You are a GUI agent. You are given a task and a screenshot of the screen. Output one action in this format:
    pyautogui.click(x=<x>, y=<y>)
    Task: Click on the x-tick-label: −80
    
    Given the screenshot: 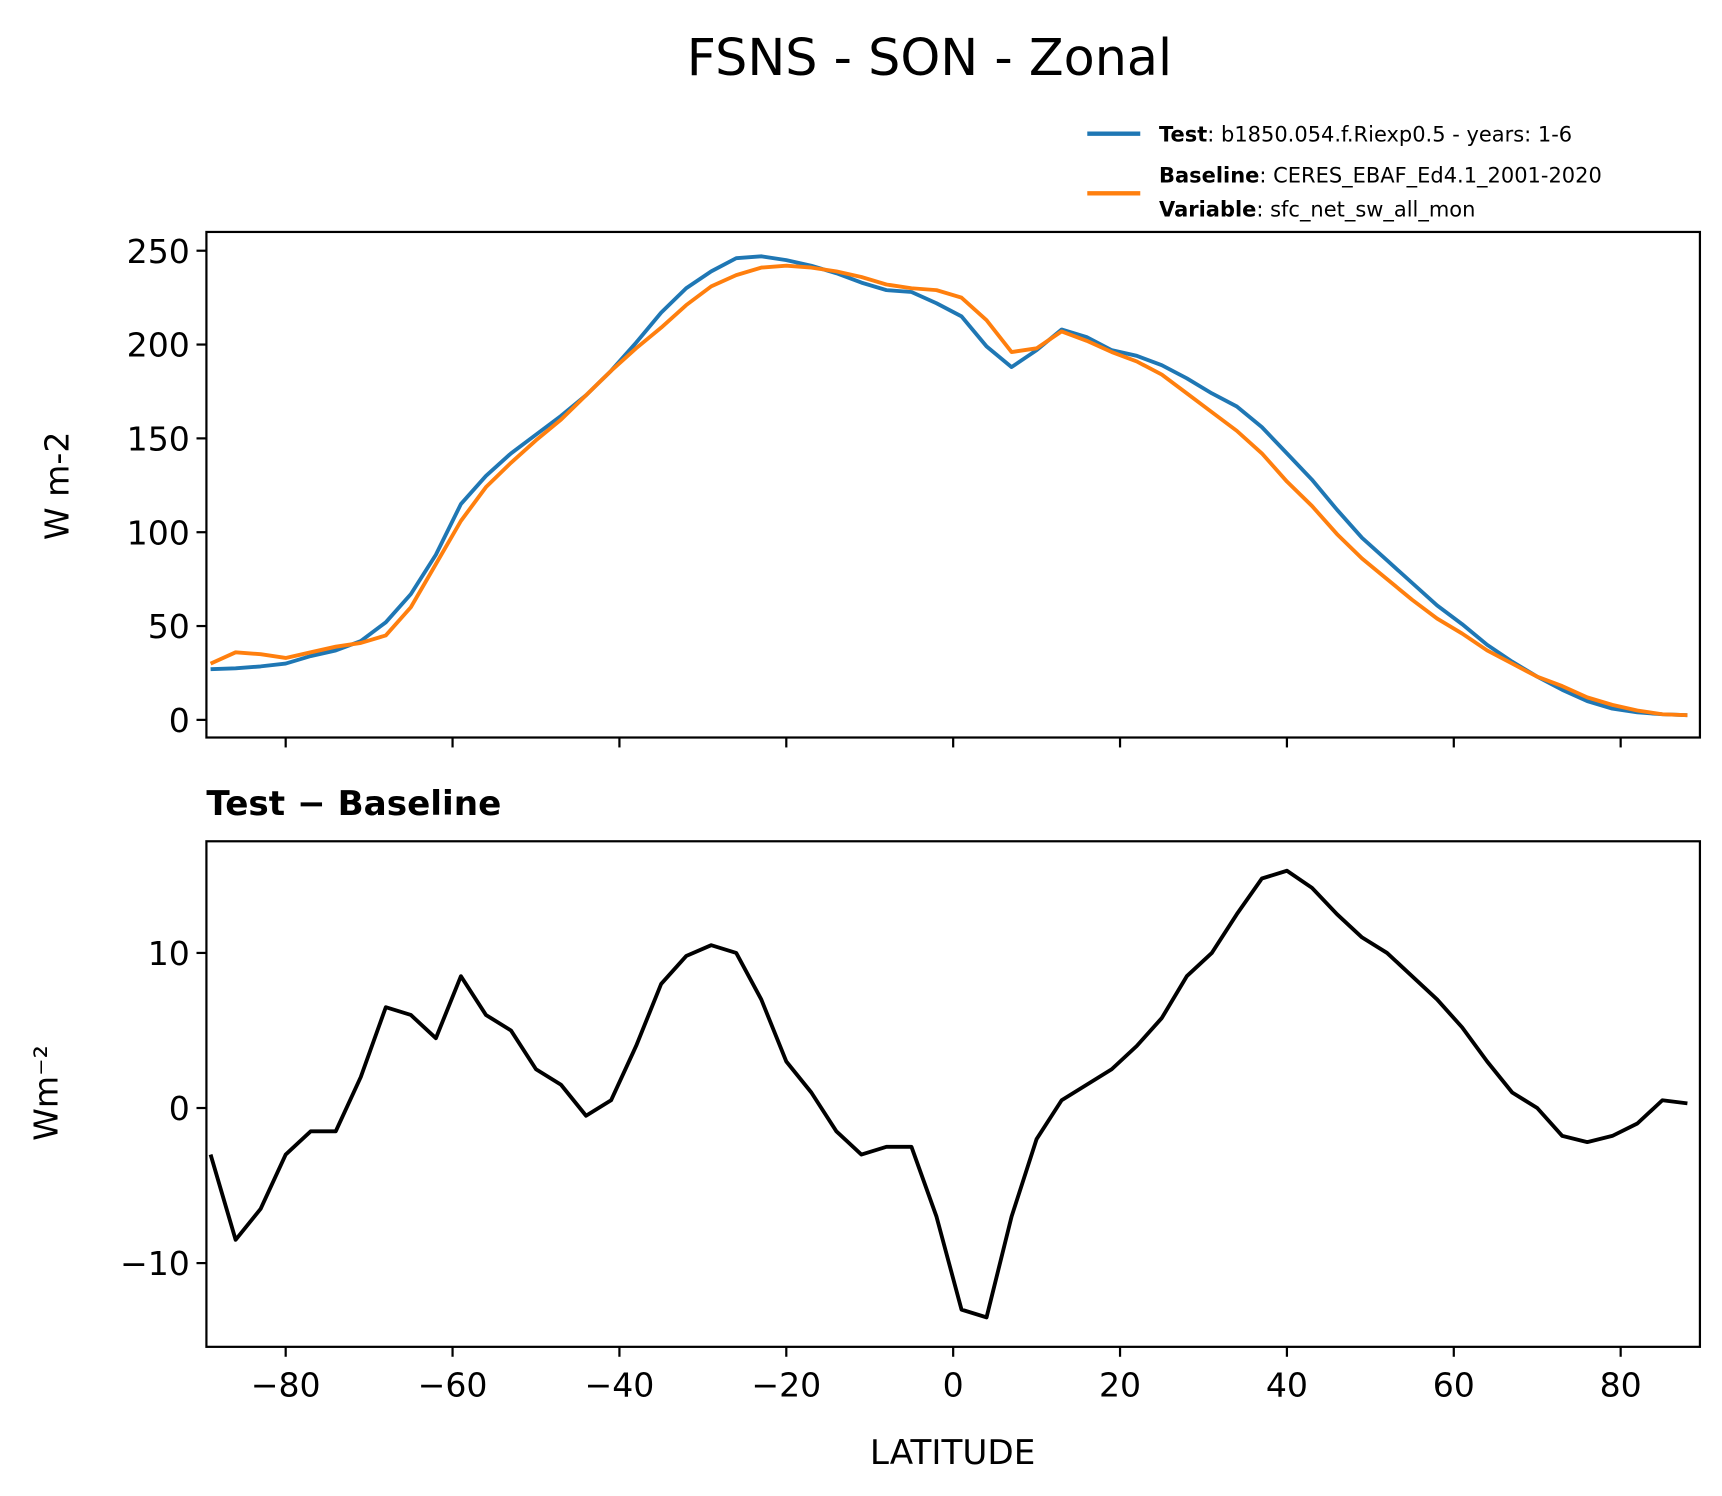 What is the action you would take?
    pyautogui.click(x=286, y=1385)
    